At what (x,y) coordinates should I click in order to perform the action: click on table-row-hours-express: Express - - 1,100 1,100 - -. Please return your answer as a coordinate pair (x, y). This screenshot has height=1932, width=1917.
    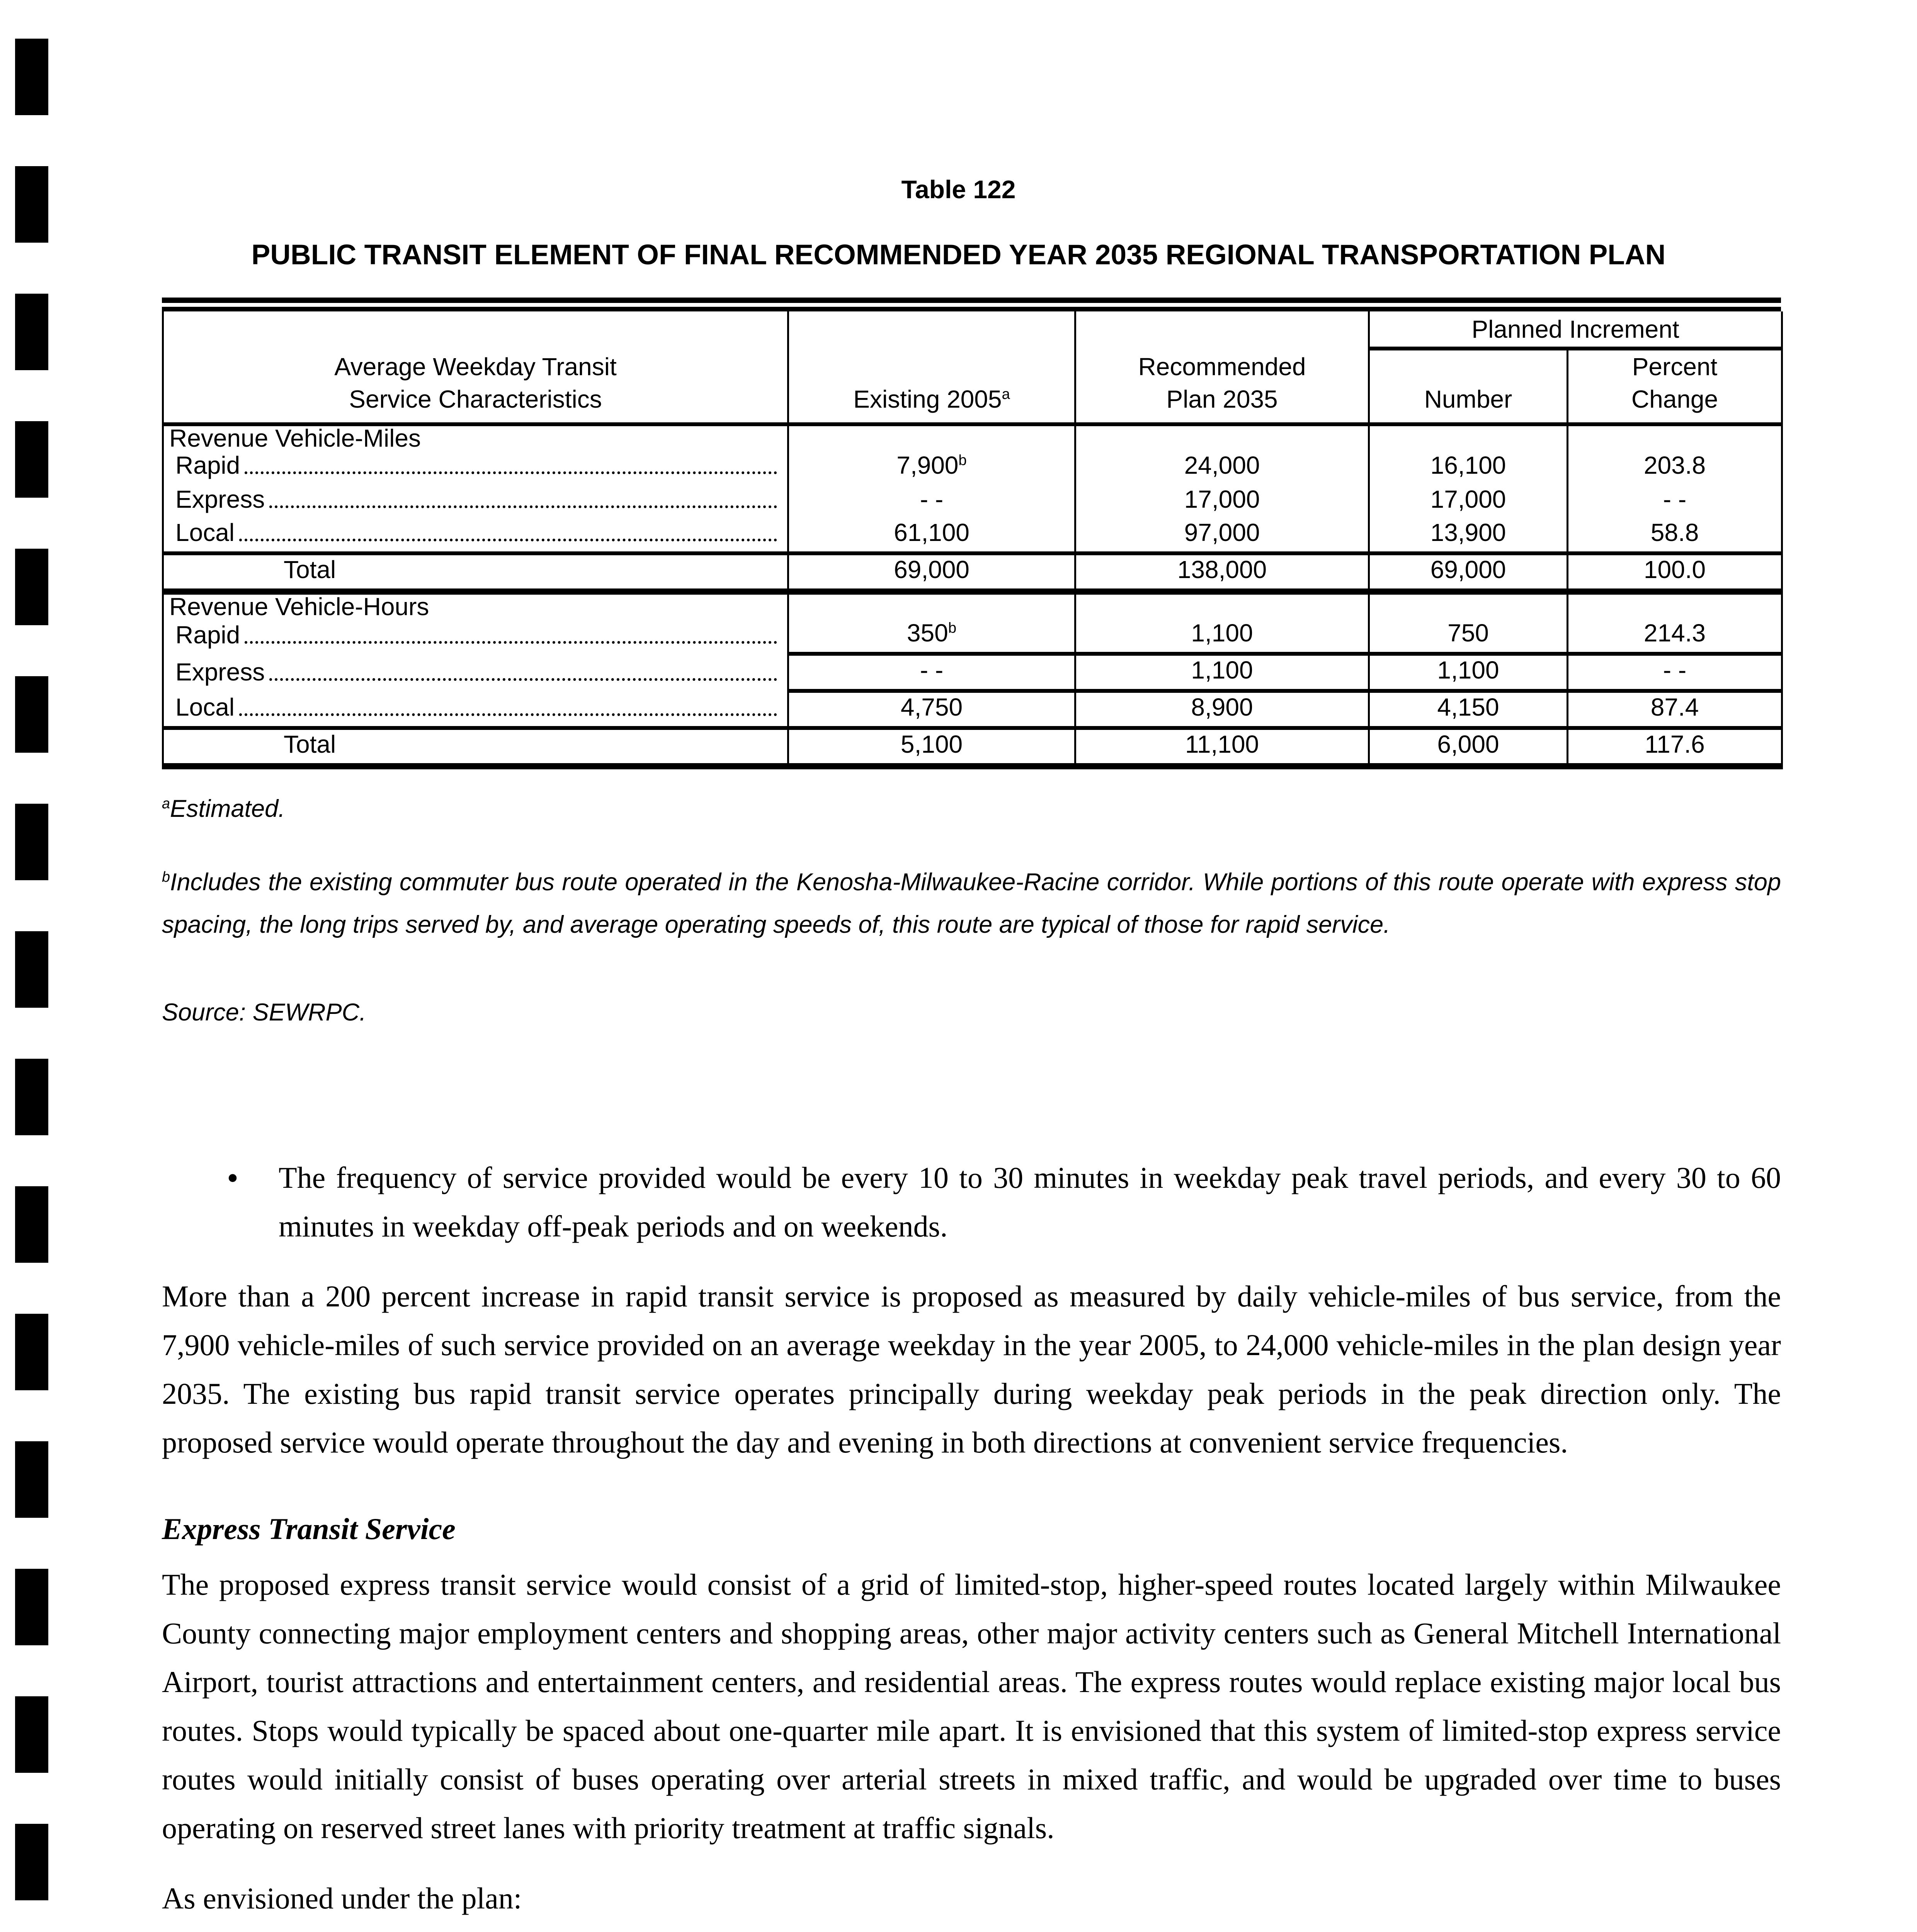
    Looking at the image, I should click on (972, 674).